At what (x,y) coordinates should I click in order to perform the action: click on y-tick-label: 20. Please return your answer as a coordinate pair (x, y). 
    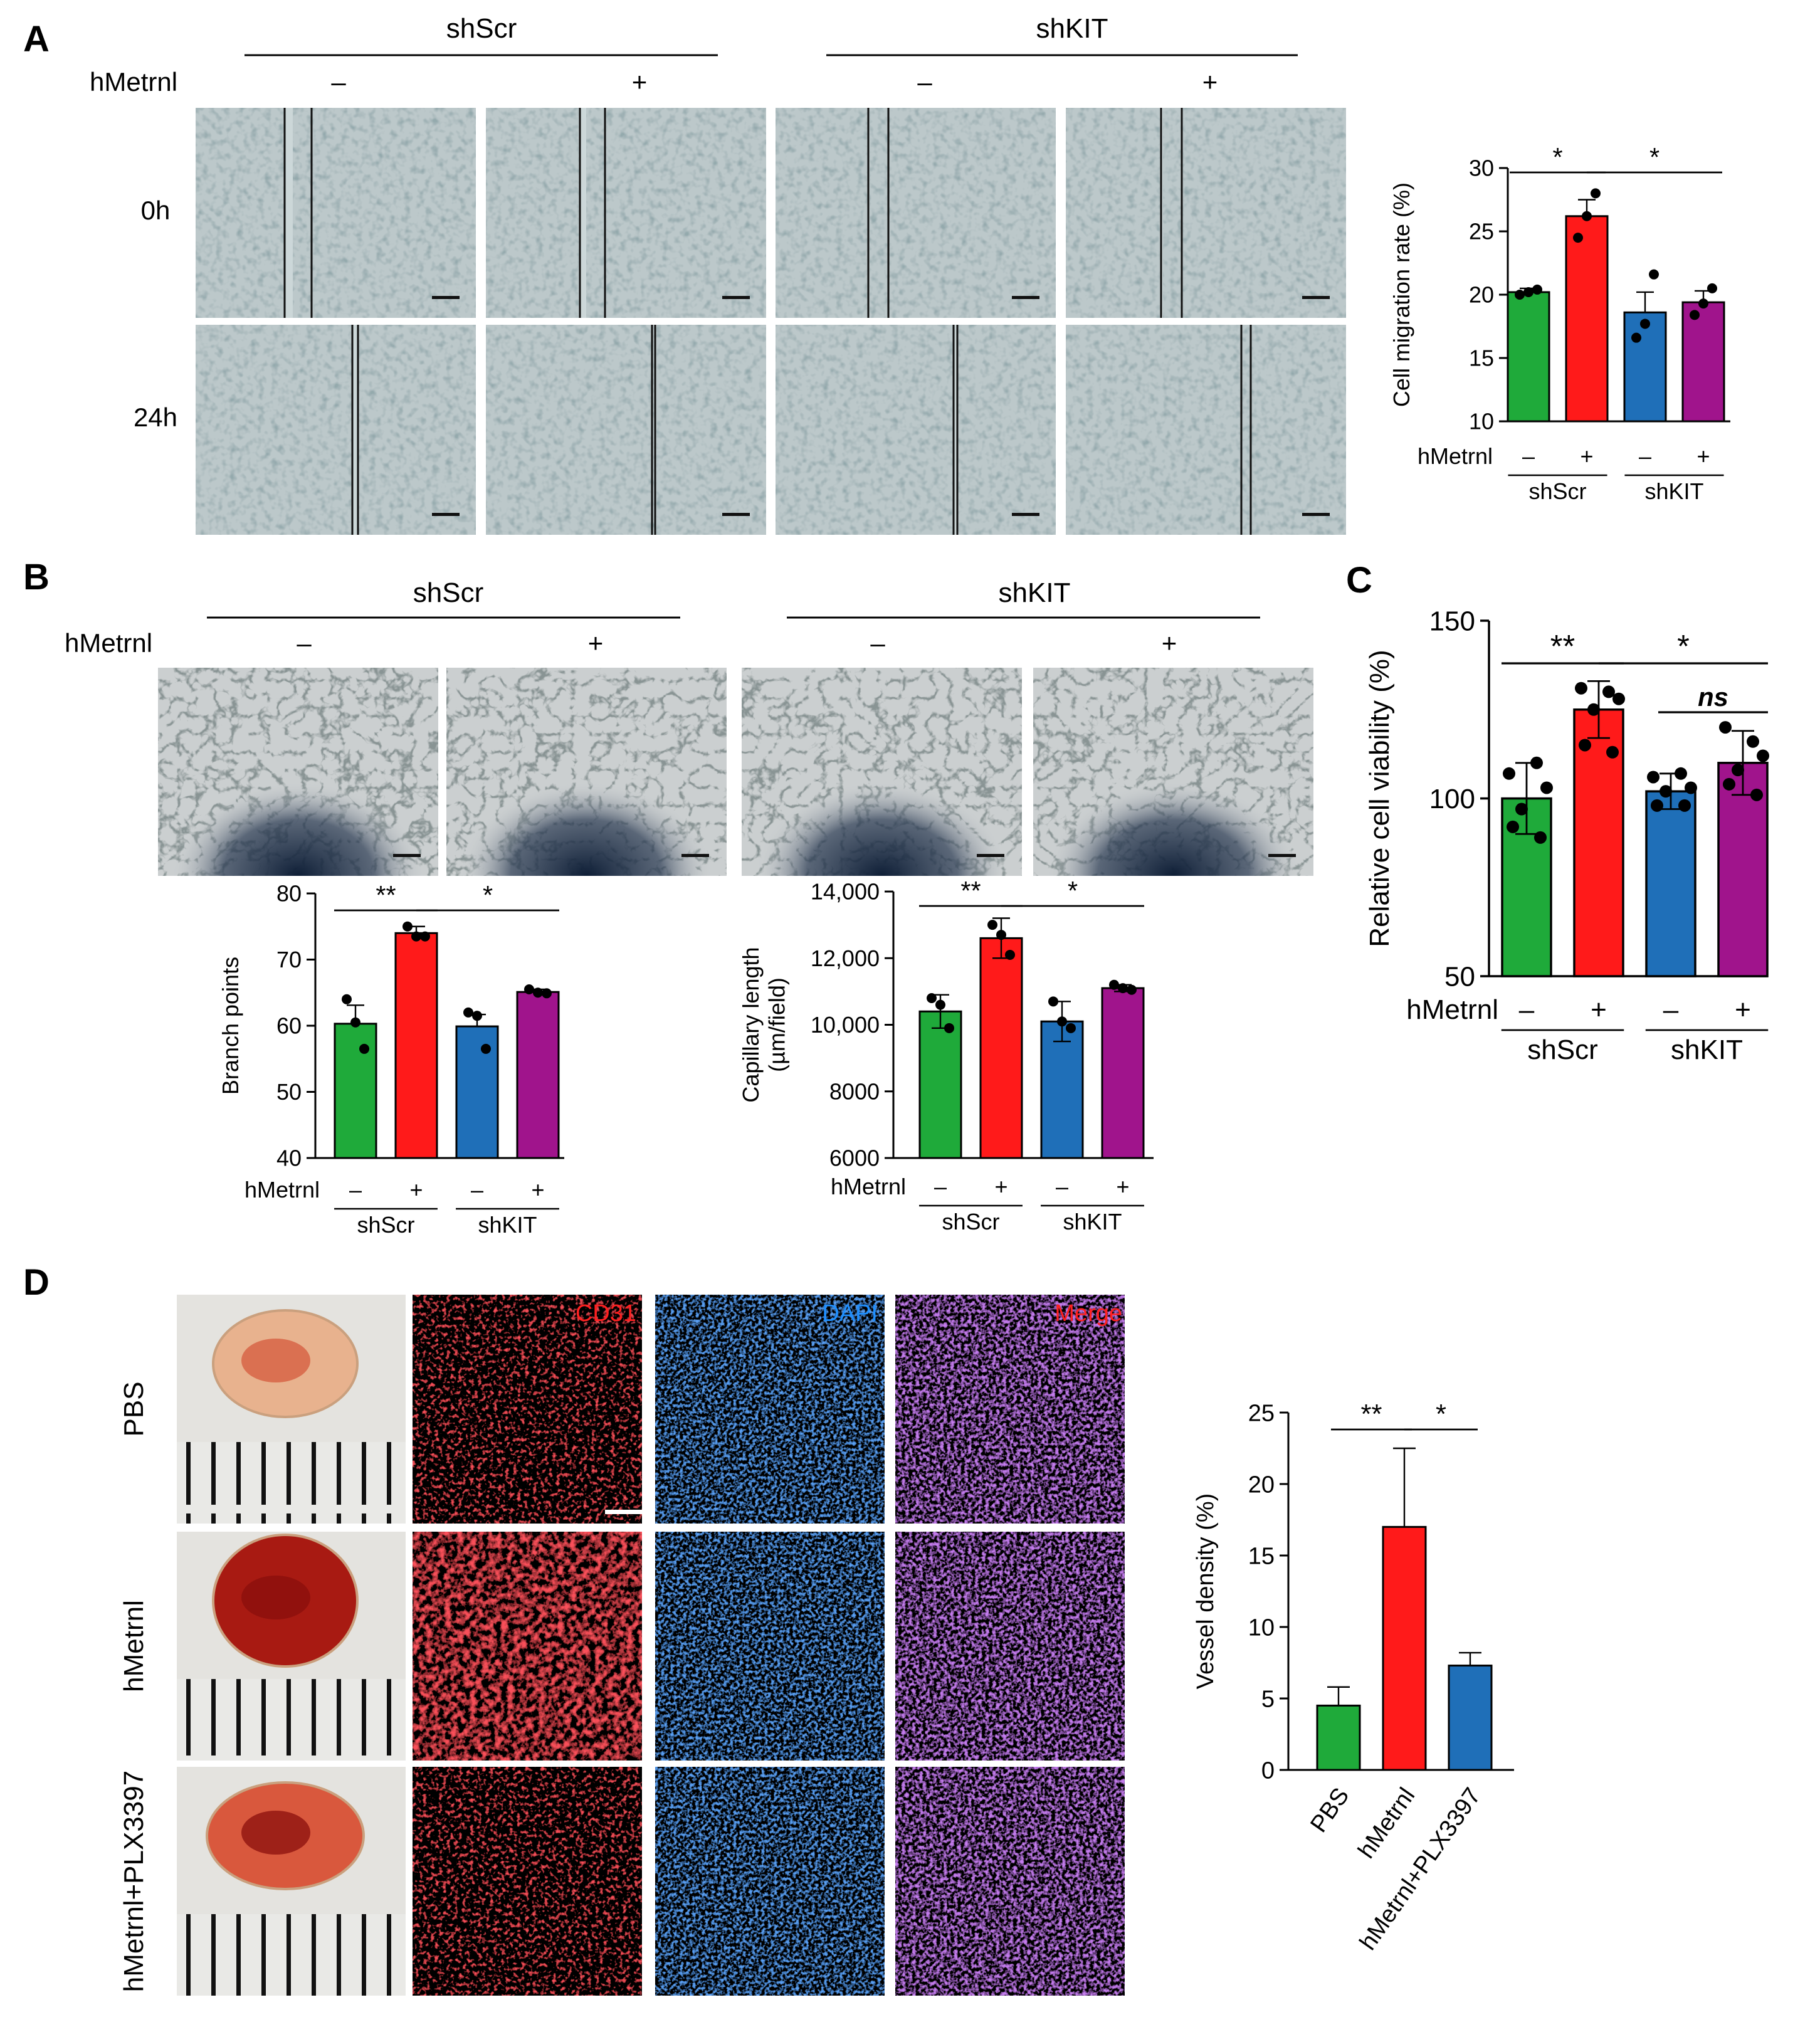
    Looking at the image, I should click on (1261, 1484).